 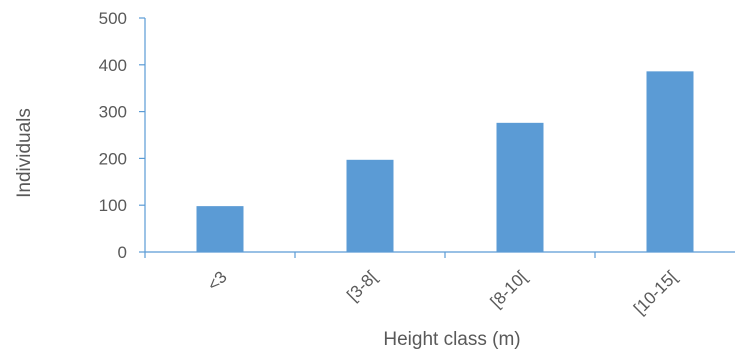 What do you see at coordinates (217, 280) in the screenshot?
I see `x-tick-label: <3` at bounding box center [217, 280].